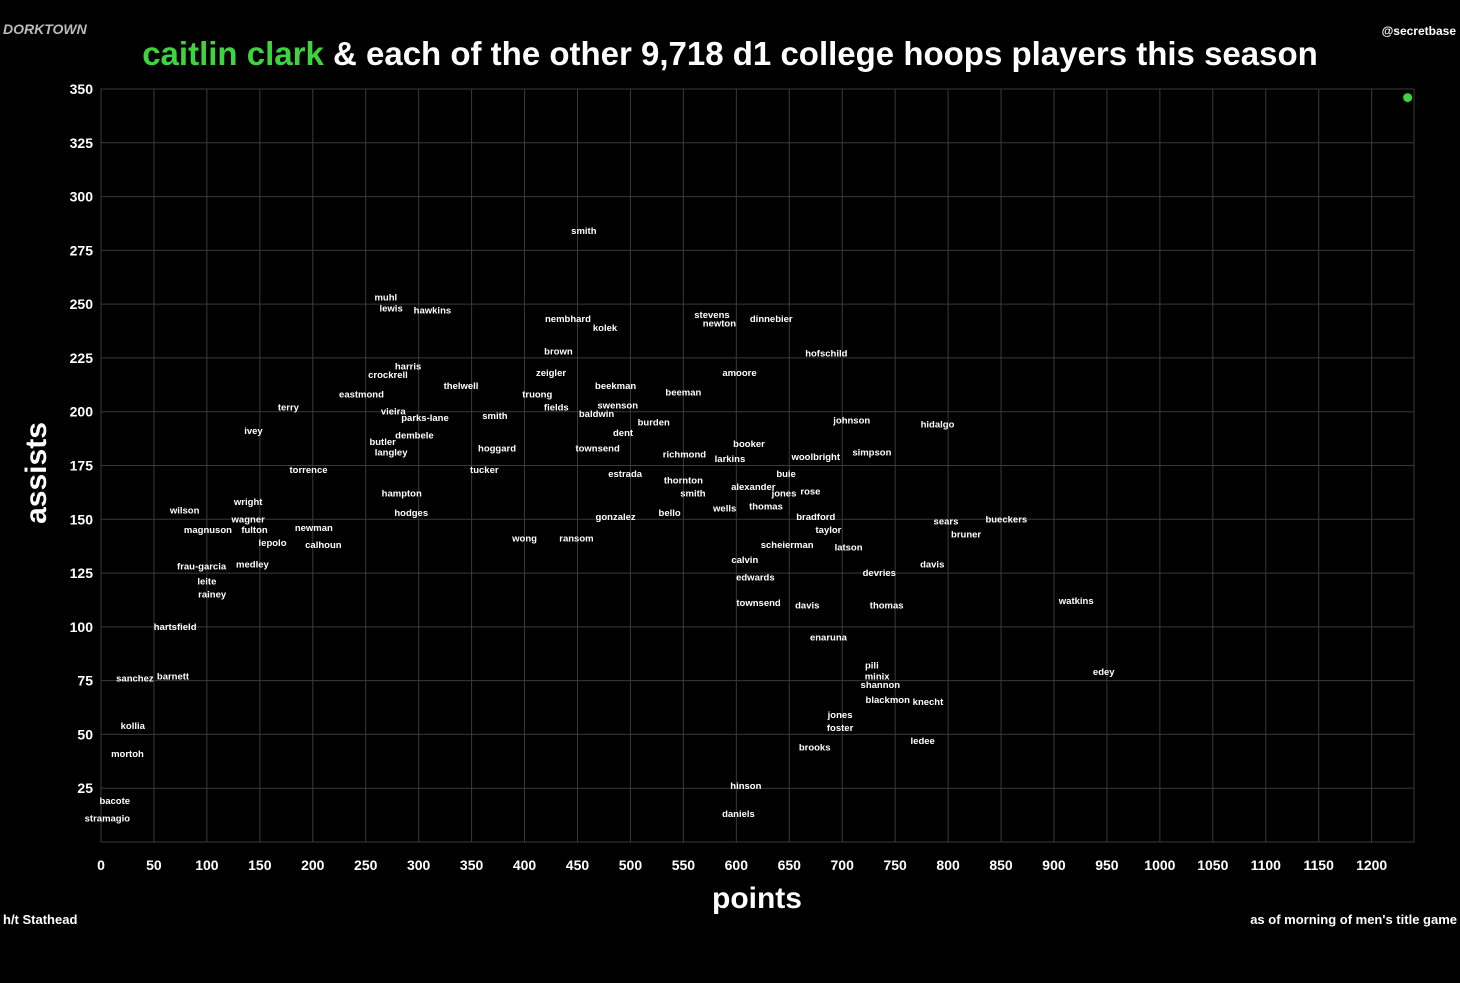 The image size is (1460, 983). What do you see at coordinates (260, 865) in the screenshot?
I see `x-tick-label: 150` at bounding box center [260, 865].